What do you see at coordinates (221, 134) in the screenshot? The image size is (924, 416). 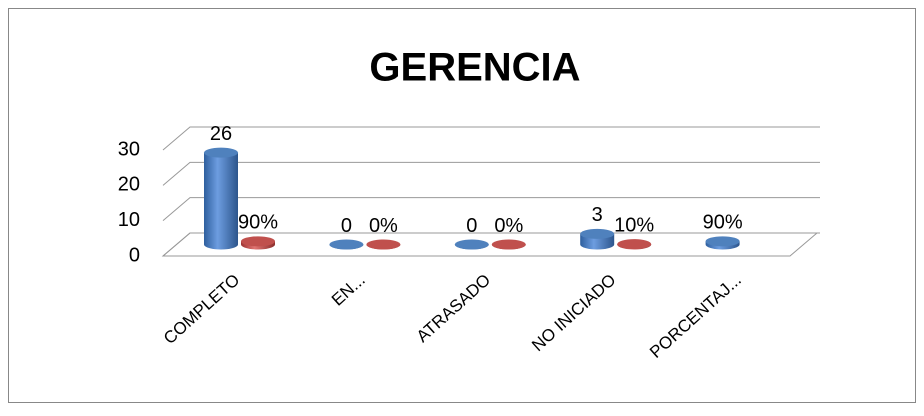 I see `data-label: 26` at bounding box center [221, 134].